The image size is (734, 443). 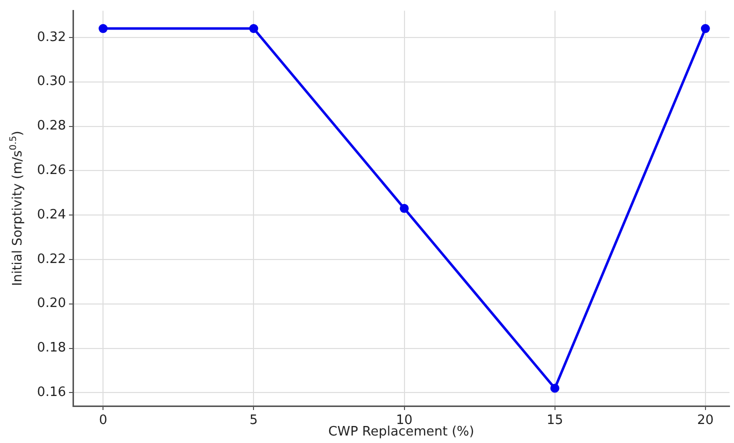 What do you see at coordinates (705, 420) in the screenshot?
I see `x-tick-label: 20` at bounding box center [705, 420].